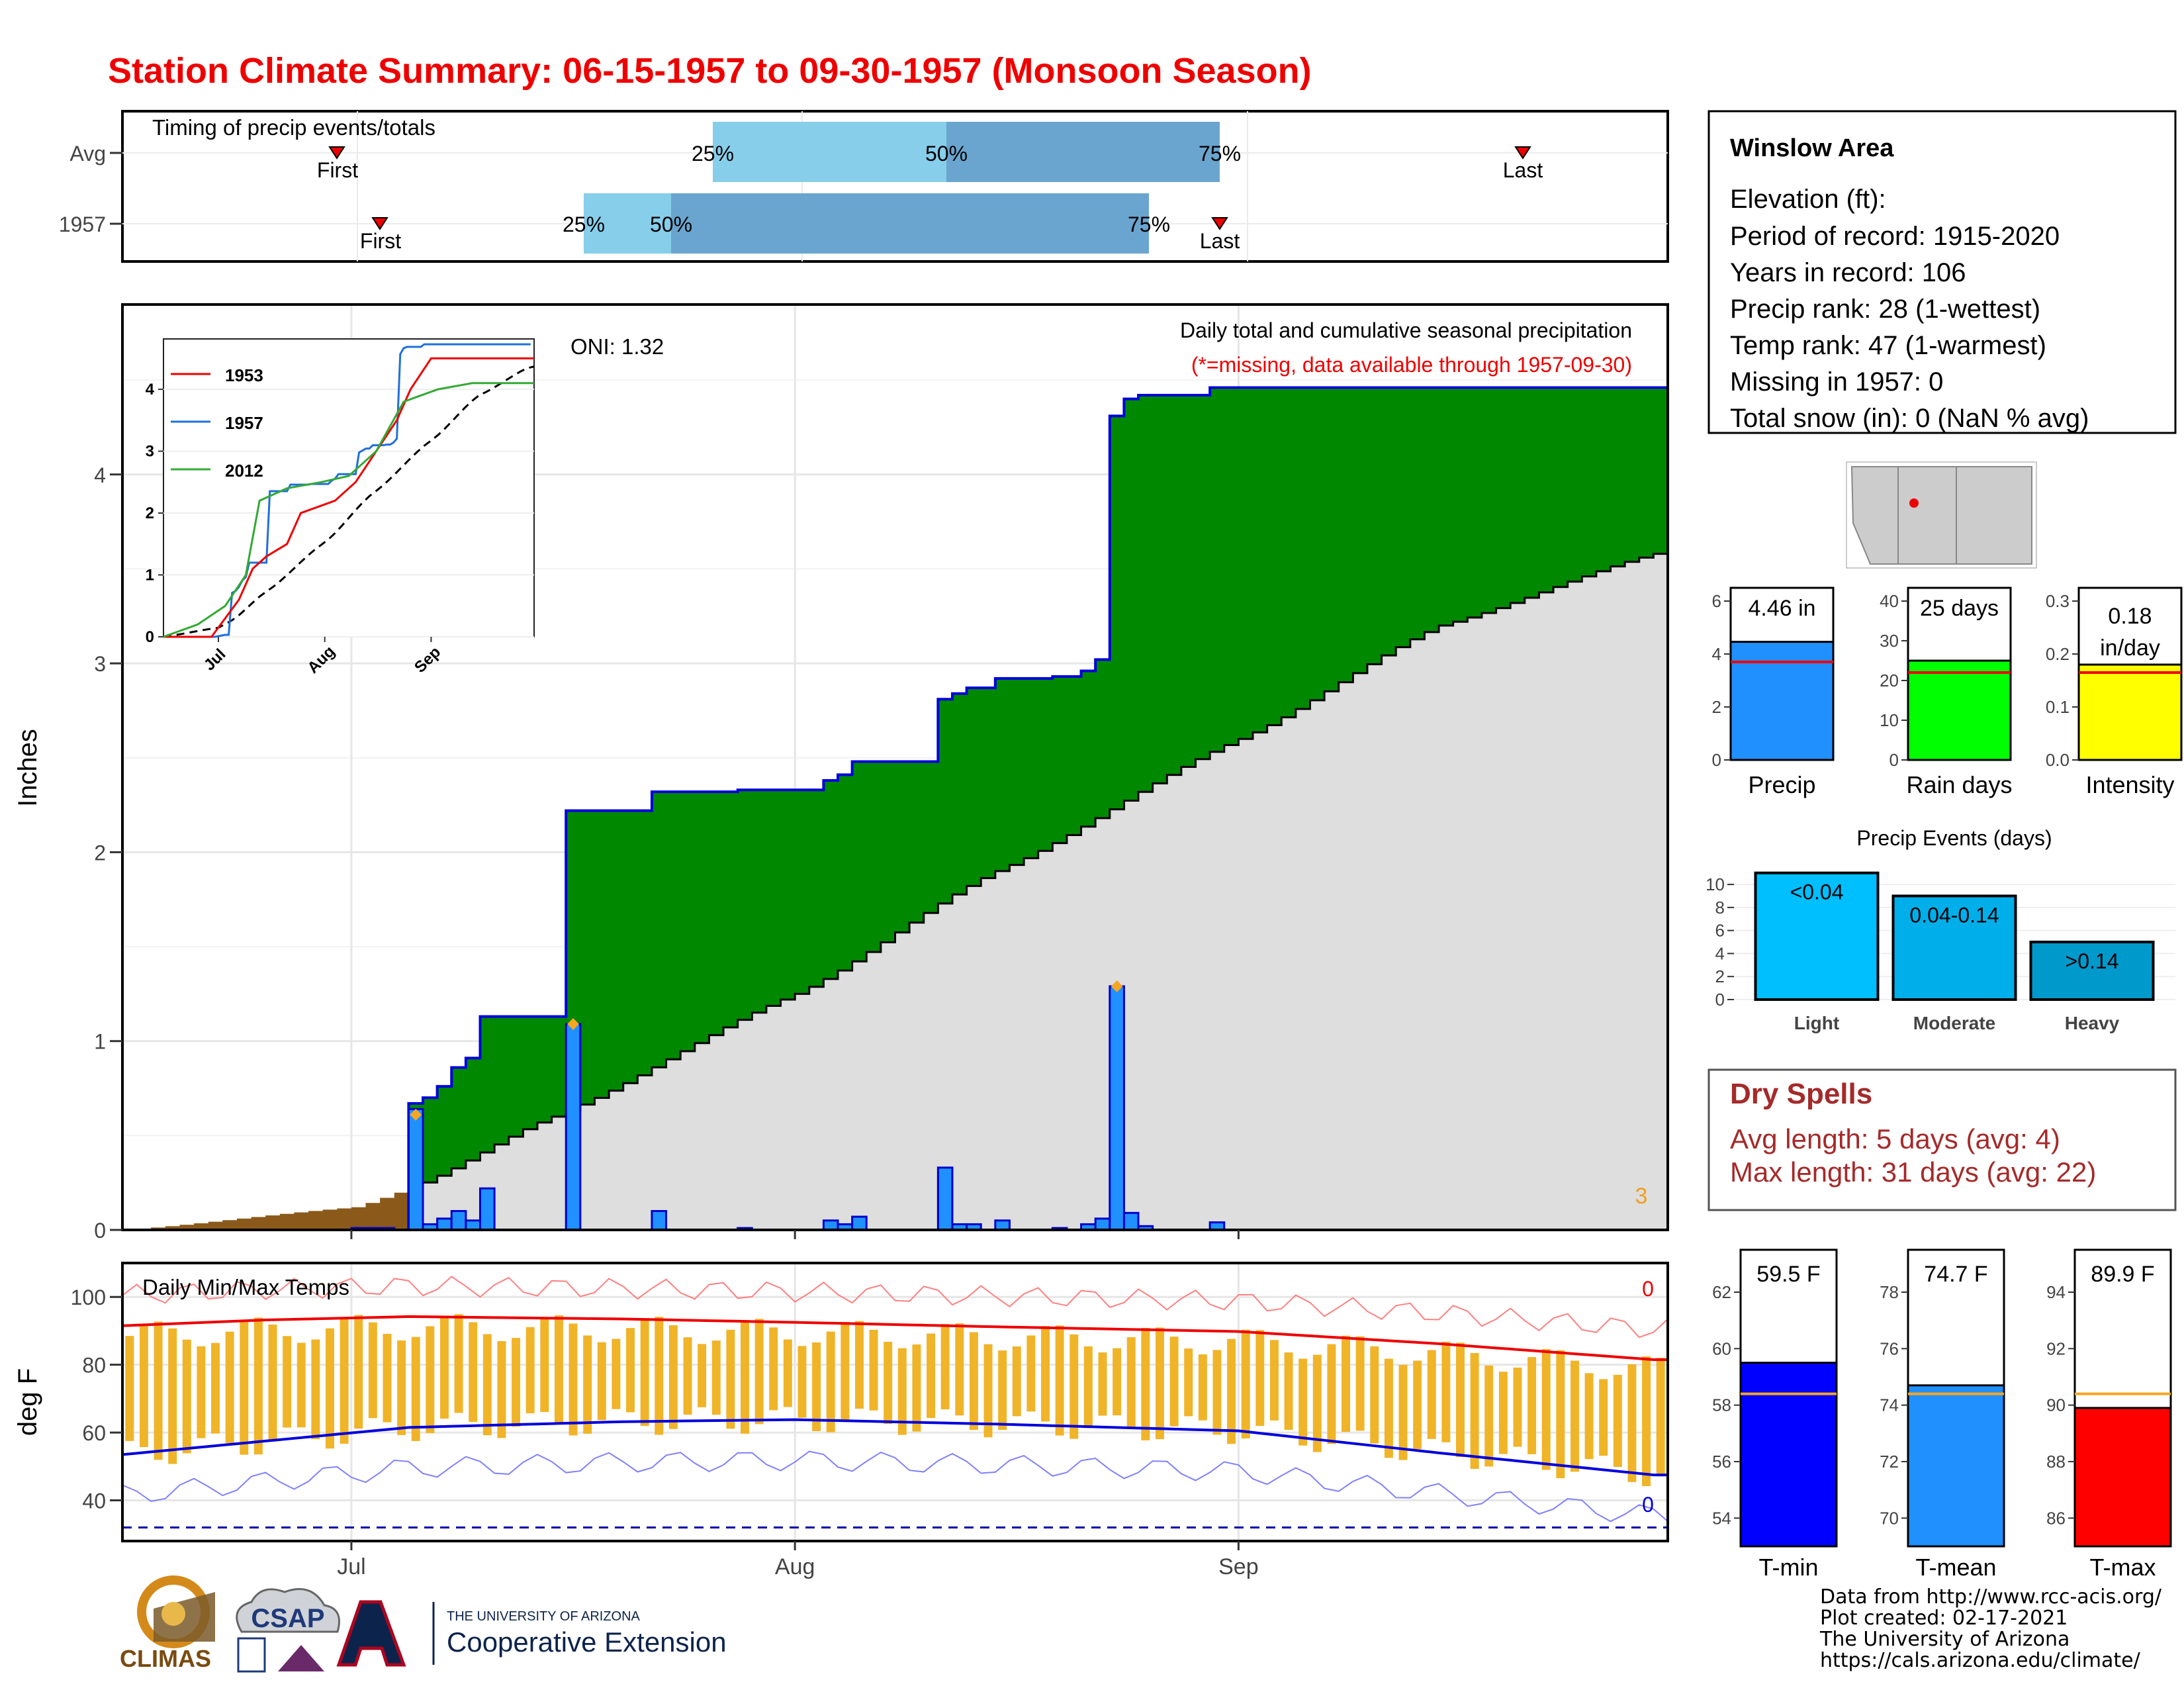 This screenshot has width=2184, height=1688. Describe the element at coordinates (150, 452) in the screenshot. I see `inset-y-tick-label: 3` at that location.